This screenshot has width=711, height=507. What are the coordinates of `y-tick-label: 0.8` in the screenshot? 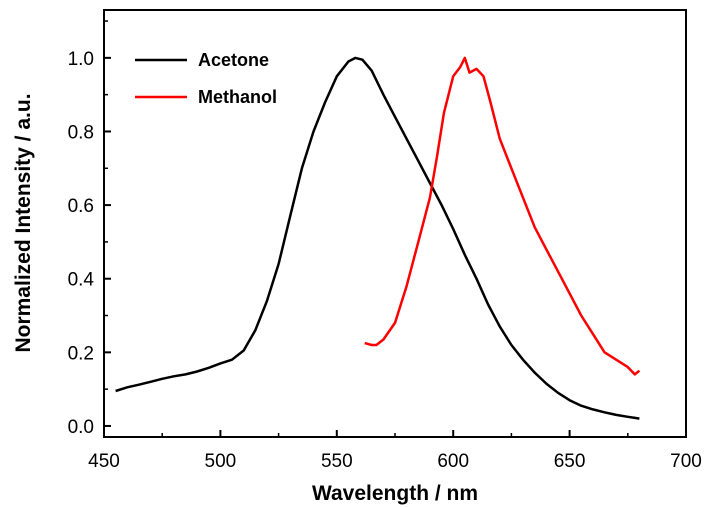 It's located at (81, 132).